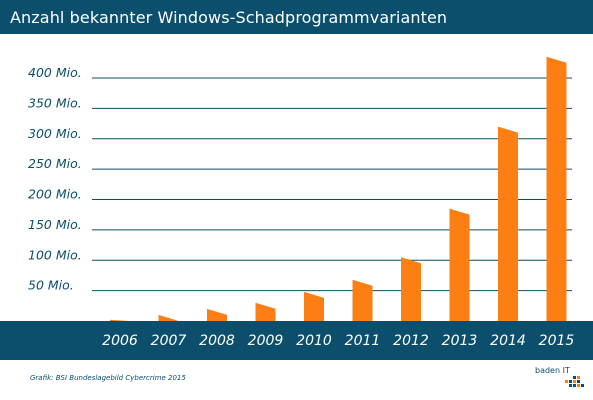 The height and width of the screenshot is (400, 593). Describe the element at coordinates (265, 311) in the screenshot. I see `bar-2009` at that location.